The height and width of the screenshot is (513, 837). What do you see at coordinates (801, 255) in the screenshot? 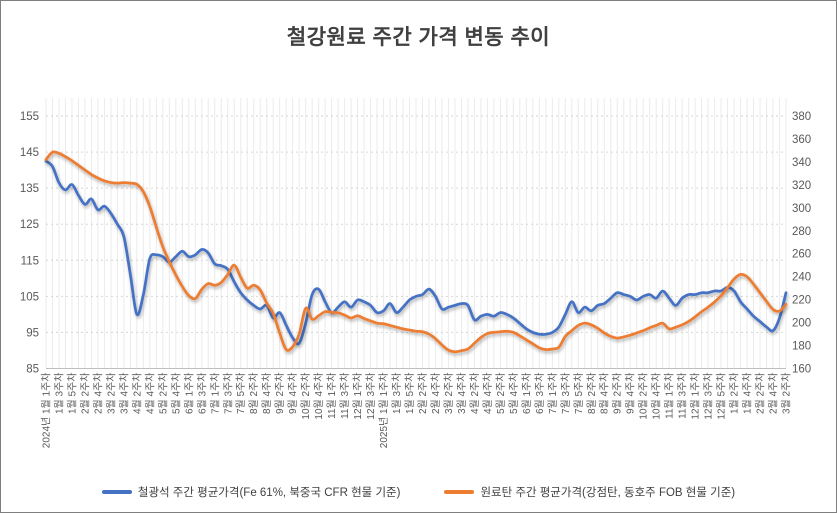
I see `right-axis-tick-label: 260` at bounding box center [801, 255].